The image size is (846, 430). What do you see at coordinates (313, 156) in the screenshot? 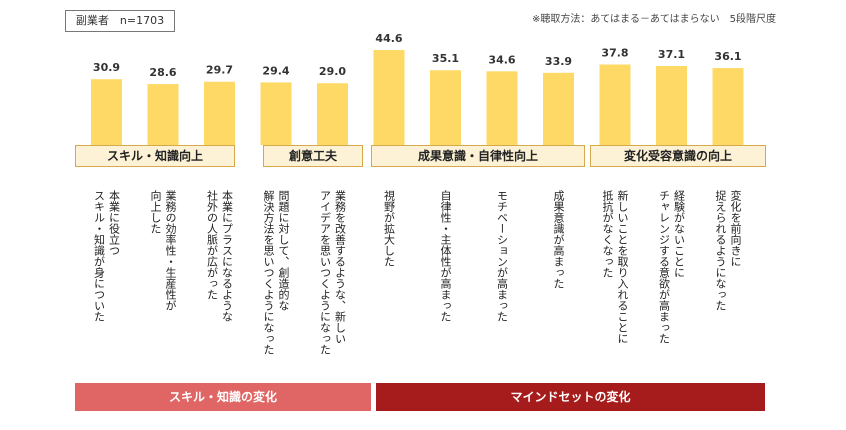
I see `group-creativity: 創意工夫` at bounding box center [313, 156].